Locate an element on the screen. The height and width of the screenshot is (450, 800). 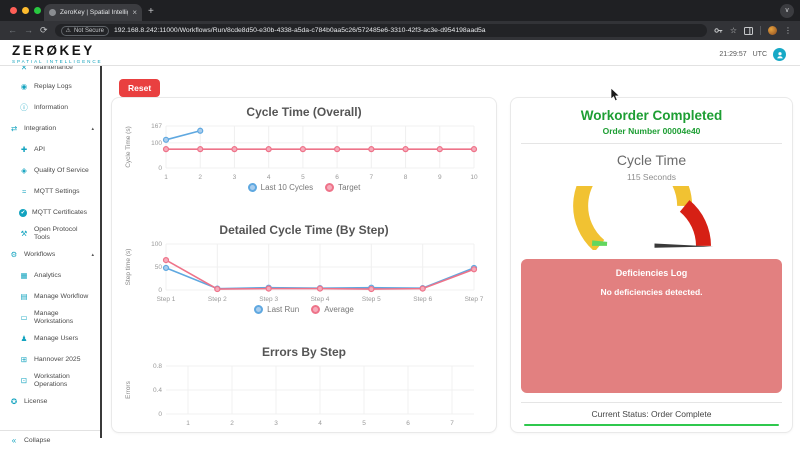
manage-users-icon: ♟ is located at coordinates (24, 338).